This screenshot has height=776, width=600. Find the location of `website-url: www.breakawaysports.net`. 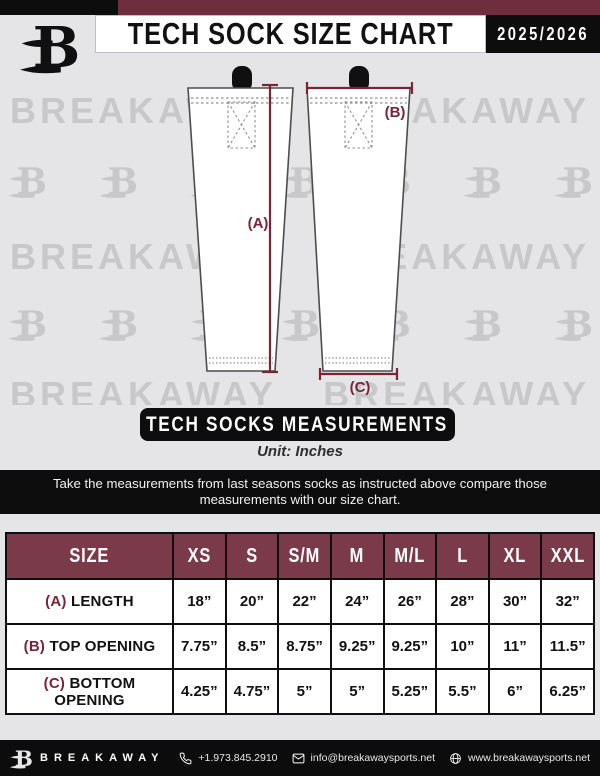

website-url: www.breakawaysports.net is located at coordinates (529, 758).